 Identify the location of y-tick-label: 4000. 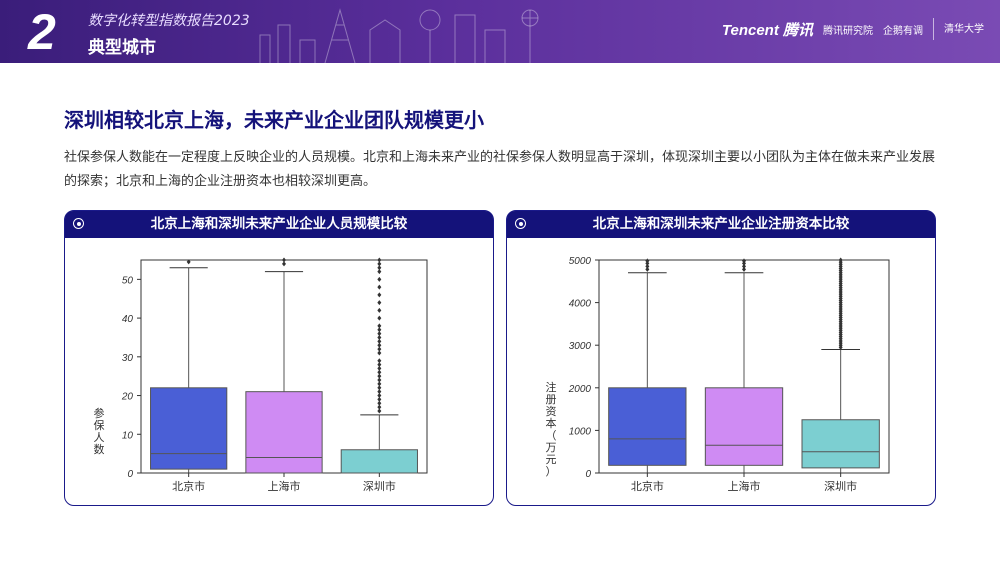
(580, 304).